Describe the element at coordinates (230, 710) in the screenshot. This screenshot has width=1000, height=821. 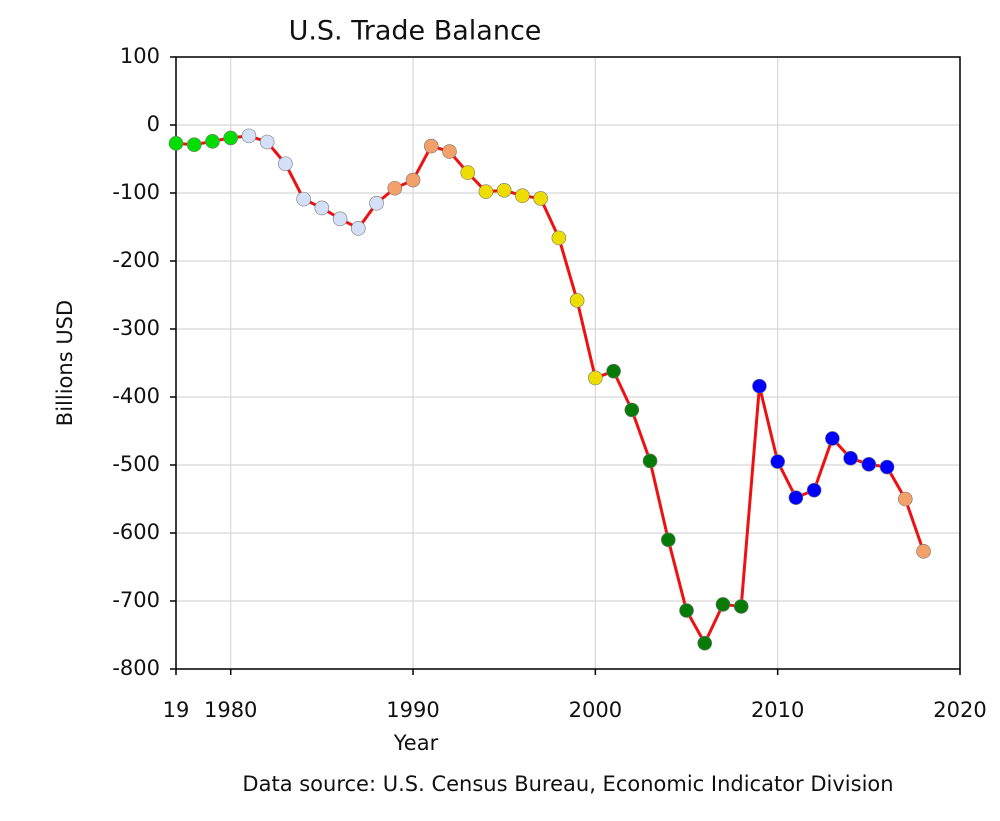
I see `x-tick-label: 1980` at that location.